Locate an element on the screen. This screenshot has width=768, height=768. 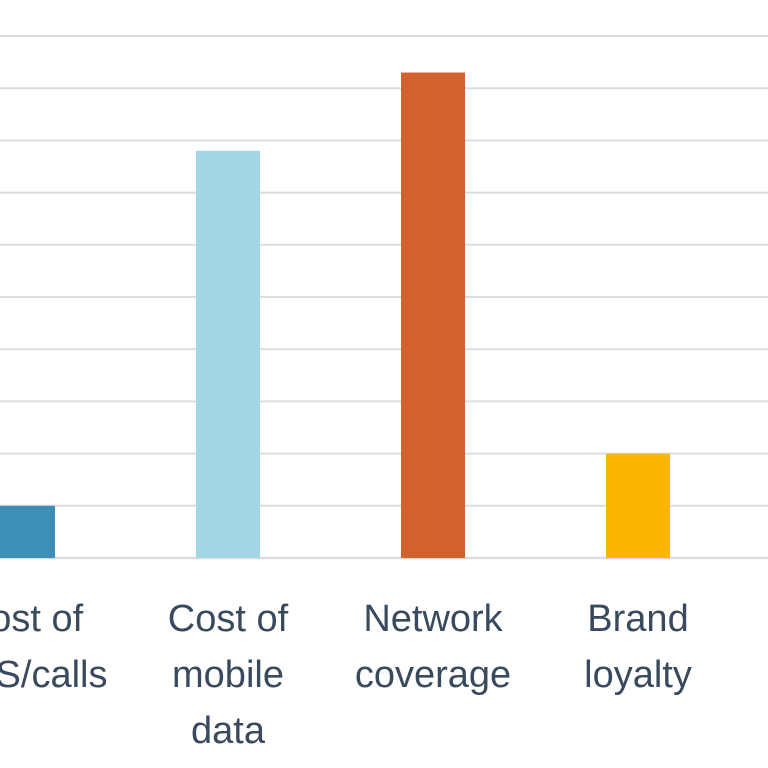
x-tick-label-line: Network is located at coordinates (433, 619).